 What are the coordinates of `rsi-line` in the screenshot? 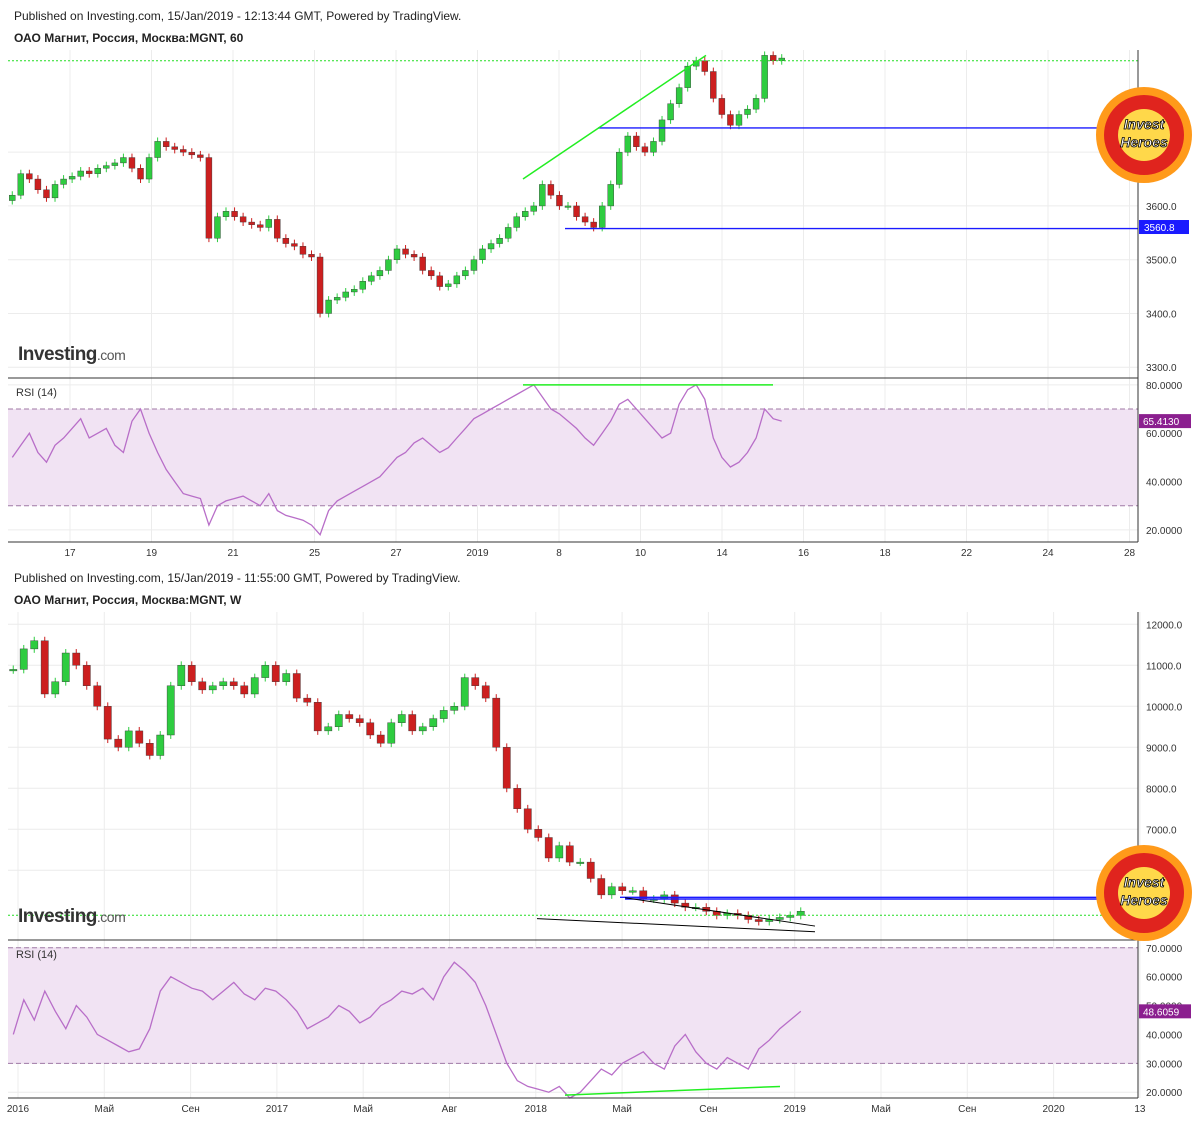 It's located at (396, 459).